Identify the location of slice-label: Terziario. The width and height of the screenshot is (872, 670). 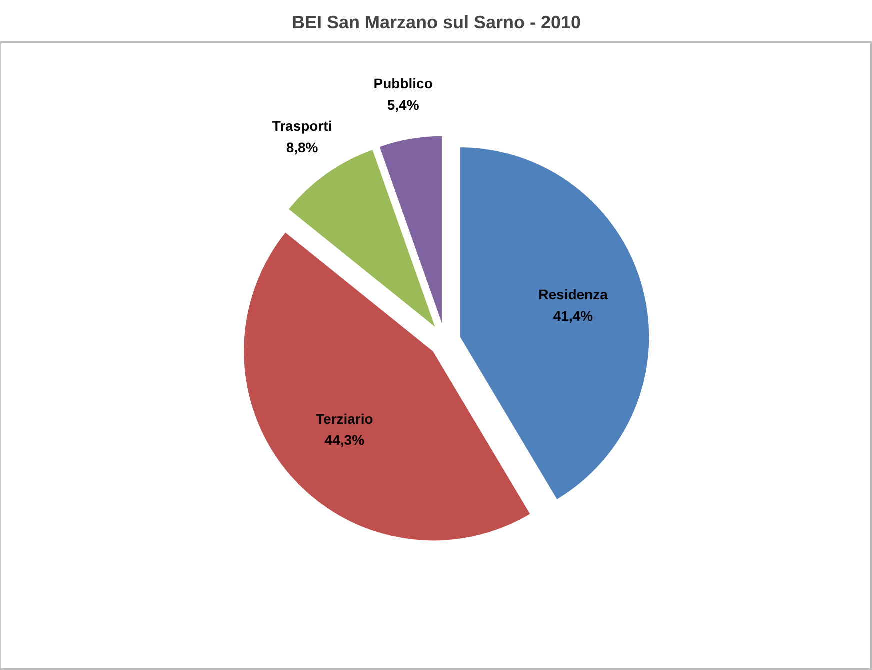
(345, 418).